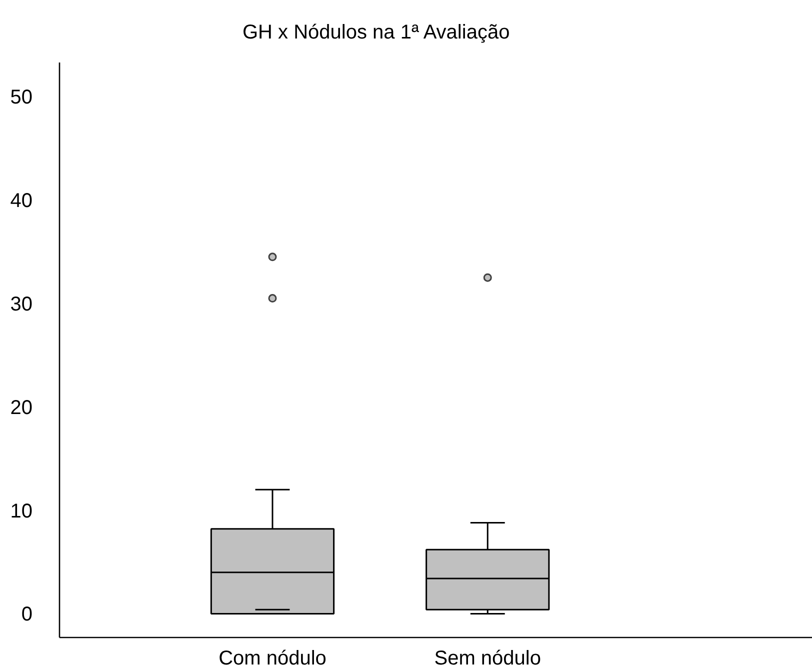  What do you see at coordinates (376, 33) in the screenshot?
I see `chart-title: GH x Nódulos na 1ª Avaliação` at bounding box center [376, 33].